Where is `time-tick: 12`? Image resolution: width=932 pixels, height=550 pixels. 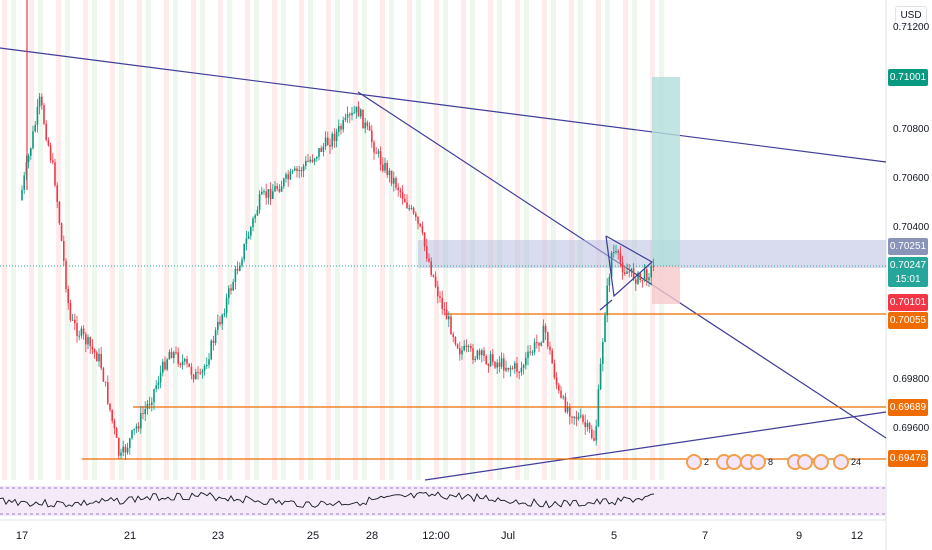 time-tick: 12 is located at coordinates (857, 536).